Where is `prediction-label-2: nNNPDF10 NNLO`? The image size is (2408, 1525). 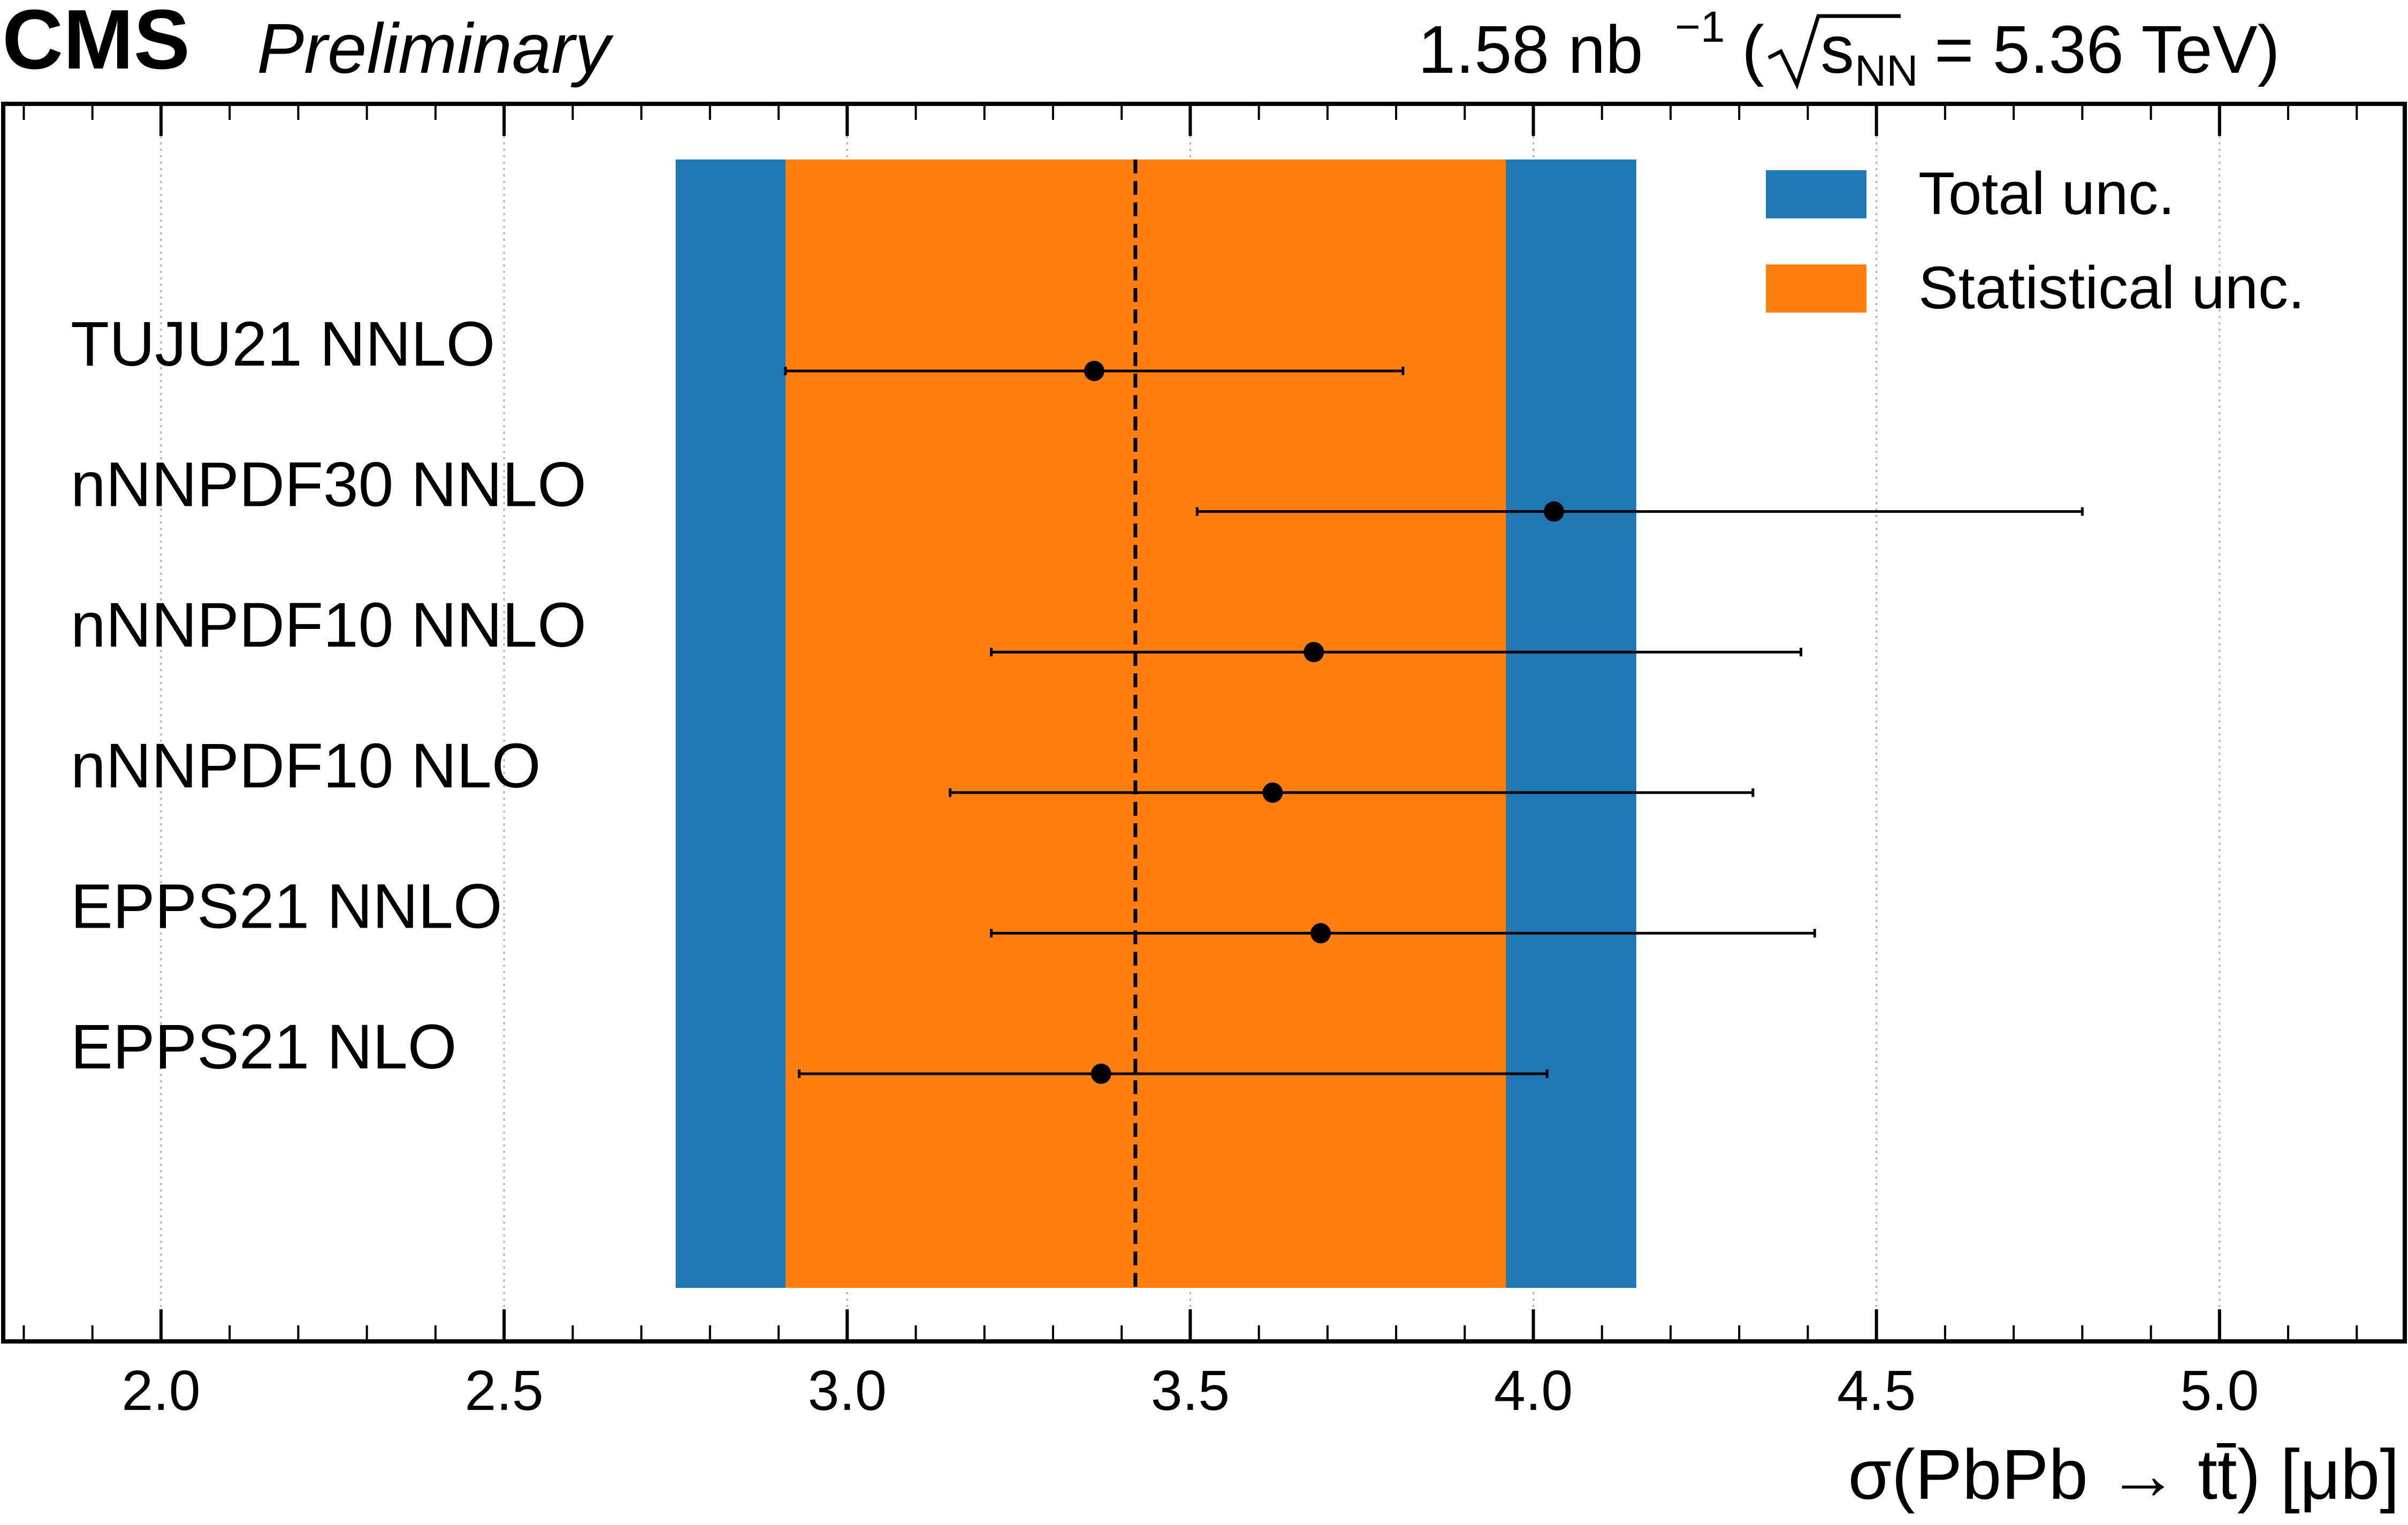 prediction-label-2: nNNPDF10 NNLO is located at coordinates (329, 625).